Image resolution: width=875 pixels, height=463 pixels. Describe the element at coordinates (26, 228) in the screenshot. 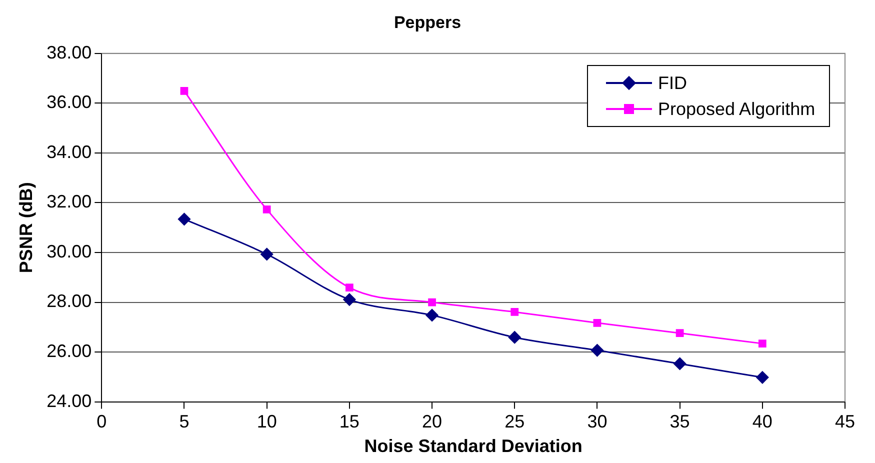

I see `y-axis-title: PSNR (dB)` at that location.